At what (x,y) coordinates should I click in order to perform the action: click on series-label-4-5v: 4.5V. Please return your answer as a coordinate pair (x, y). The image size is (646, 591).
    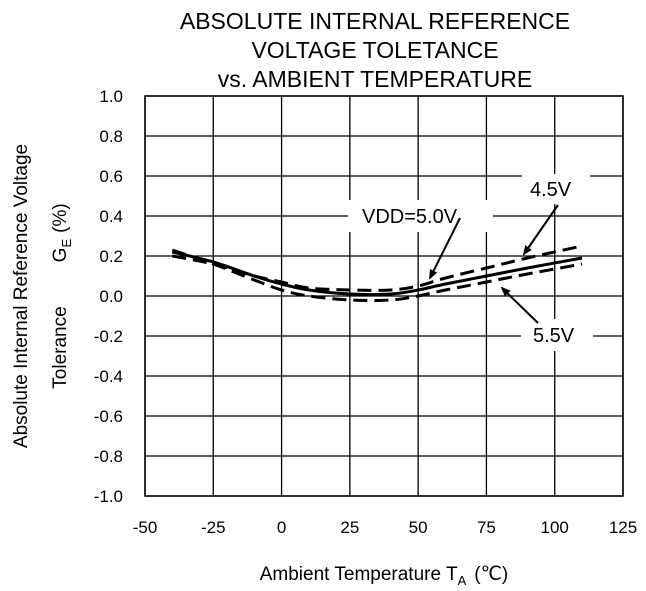
    Looking at the image, I should click on (551, 190).